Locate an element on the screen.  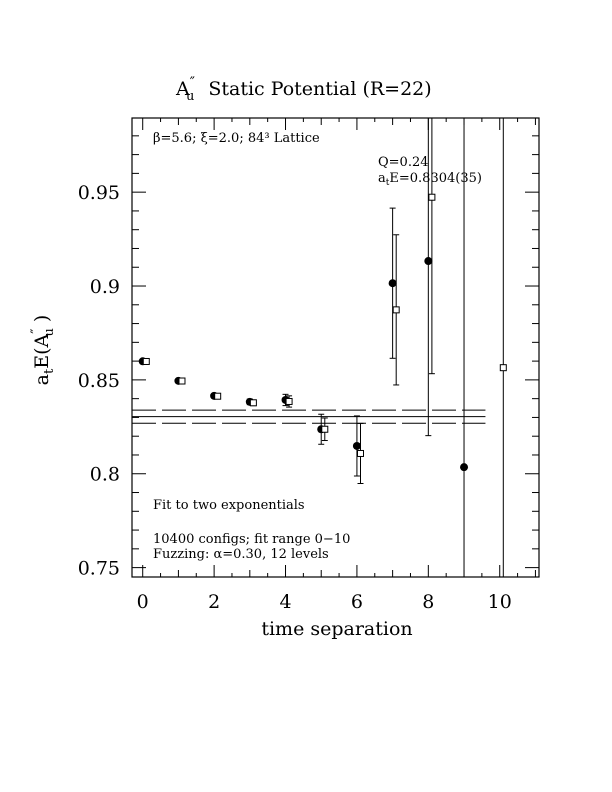
x-tick-label: 10 is located at coordinates (500, 602).